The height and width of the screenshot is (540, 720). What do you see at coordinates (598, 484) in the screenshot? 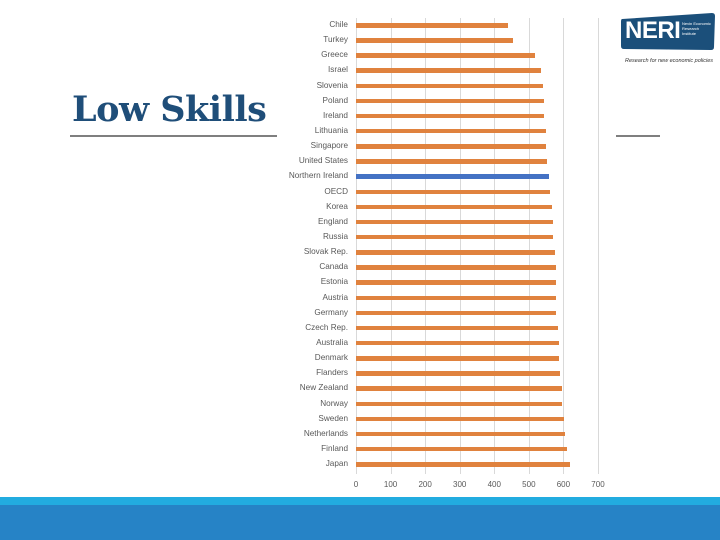
I see `x-tick-label: 700` at bounding box center [598, 484].